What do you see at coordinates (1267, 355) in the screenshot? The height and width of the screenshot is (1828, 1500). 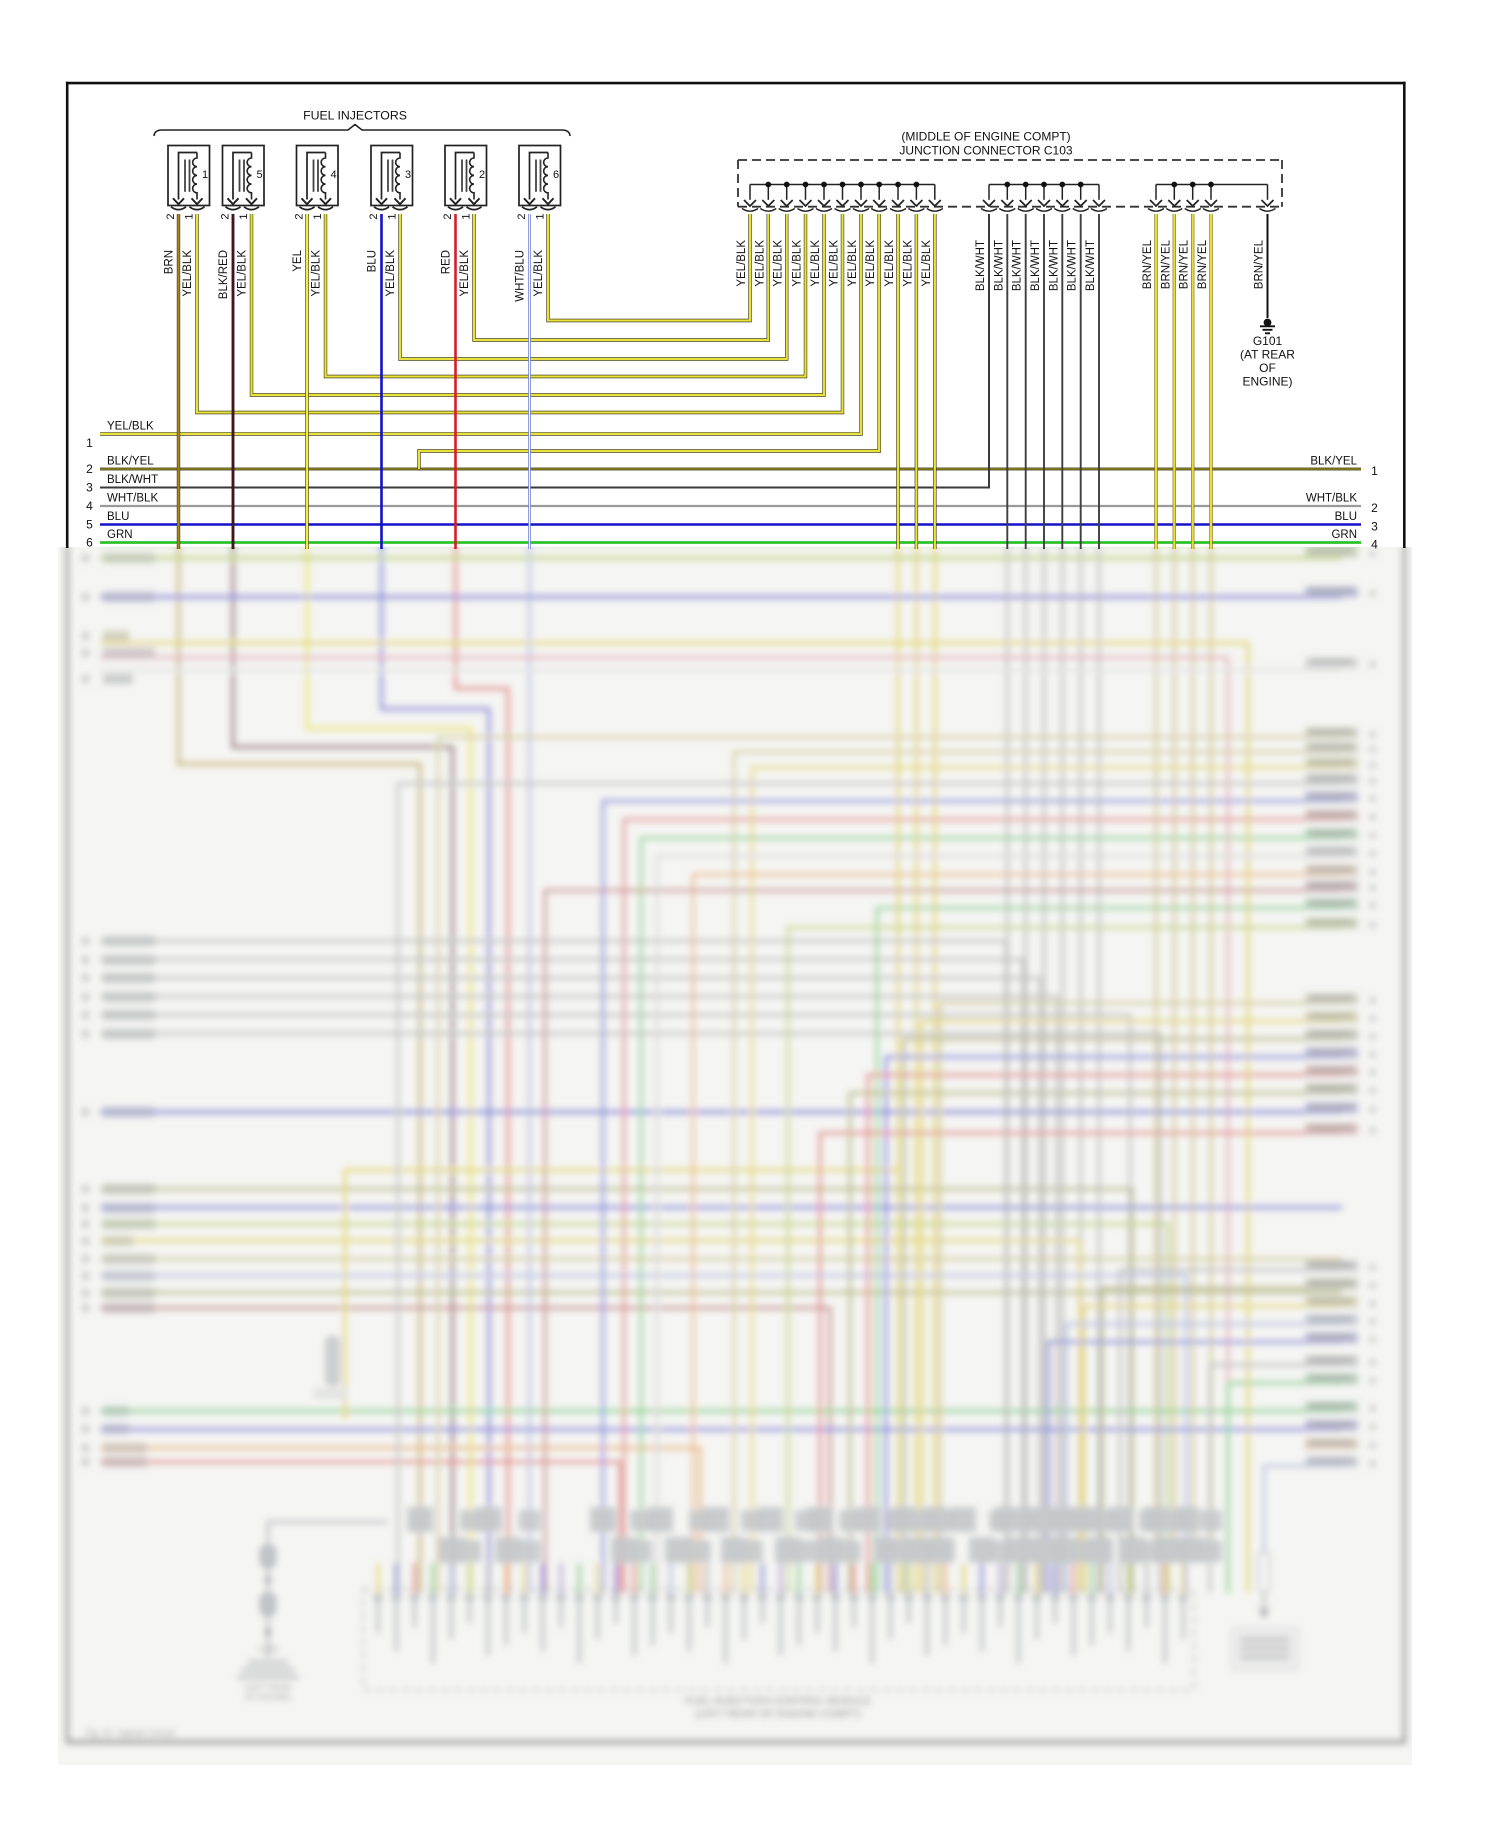 I see `svg-text: (AT REAR` at bounding box center [1267, 355].